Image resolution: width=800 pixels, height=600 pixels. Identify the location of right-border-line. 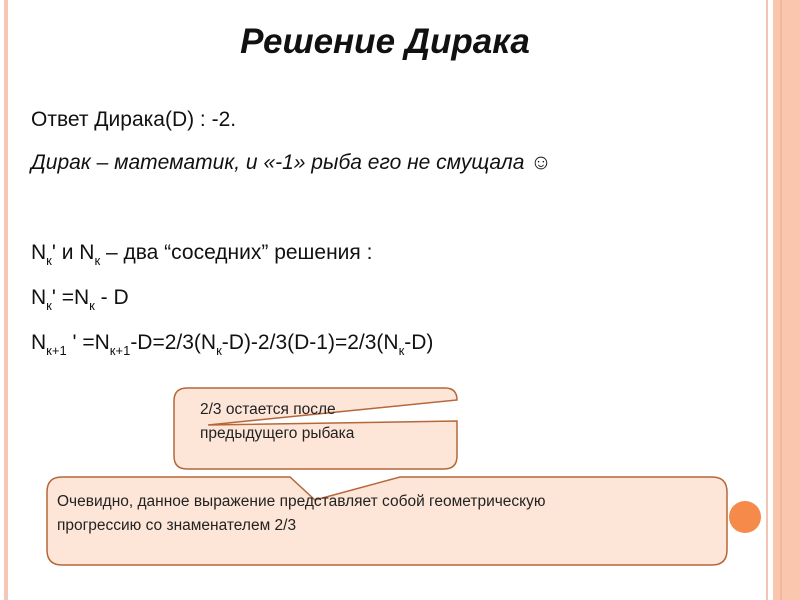
(767, 300).